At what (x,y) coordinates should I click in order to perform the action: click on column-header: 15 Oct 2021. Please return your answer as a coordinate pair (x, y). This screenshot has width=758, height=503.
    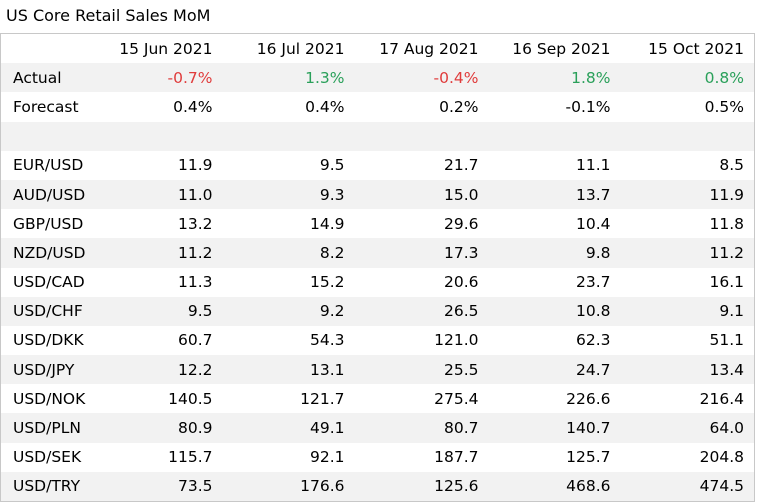
    Looking at the image, I should click on (696, 48).